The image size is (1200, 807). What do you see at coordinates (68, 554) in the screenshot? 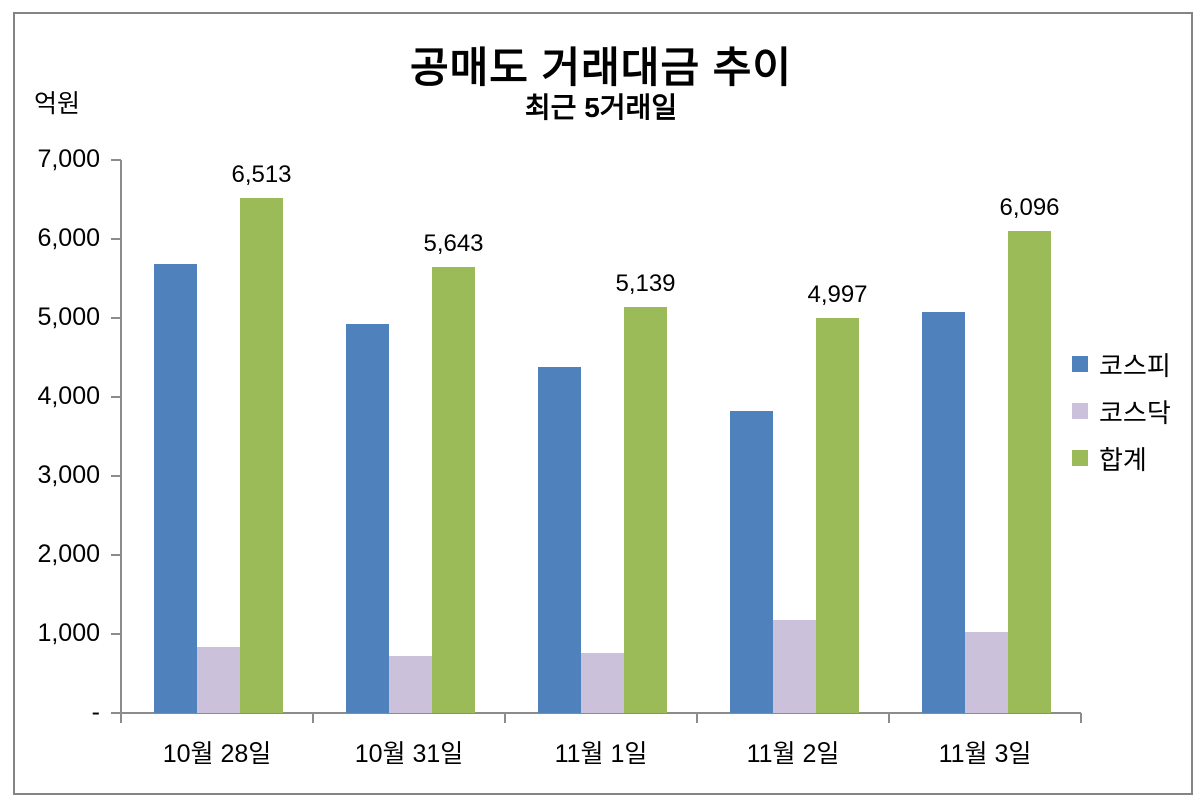
I see `y-axis-tick-label: 2,000` at bounding box center [68, 554].